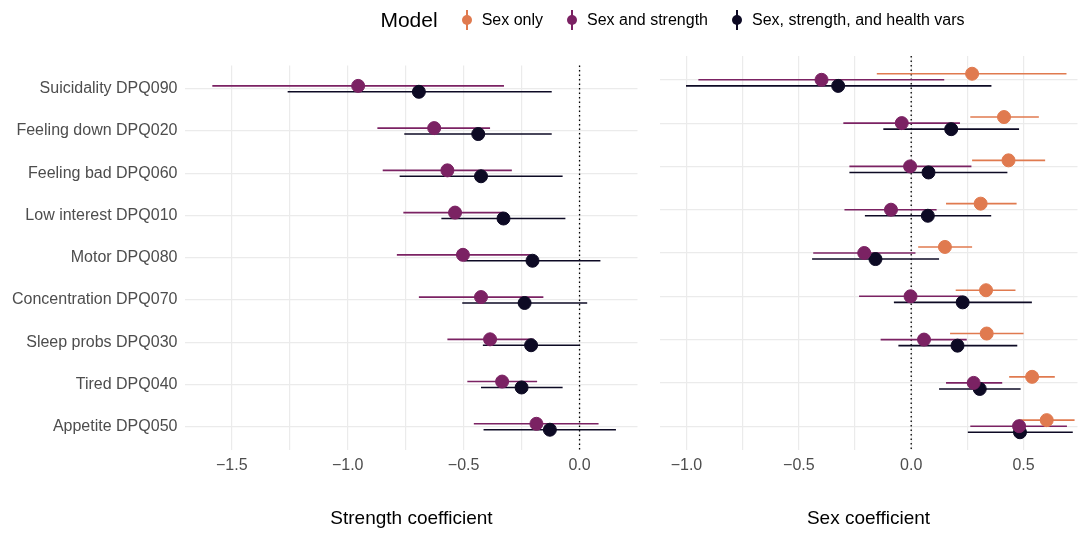 This screenshot has width=1085, height=534. What do you see at coordinates (108, 88) in the screenshot?
I see `y-tick-label: Suicidality DPQ090` at bounding box center [108, 88].